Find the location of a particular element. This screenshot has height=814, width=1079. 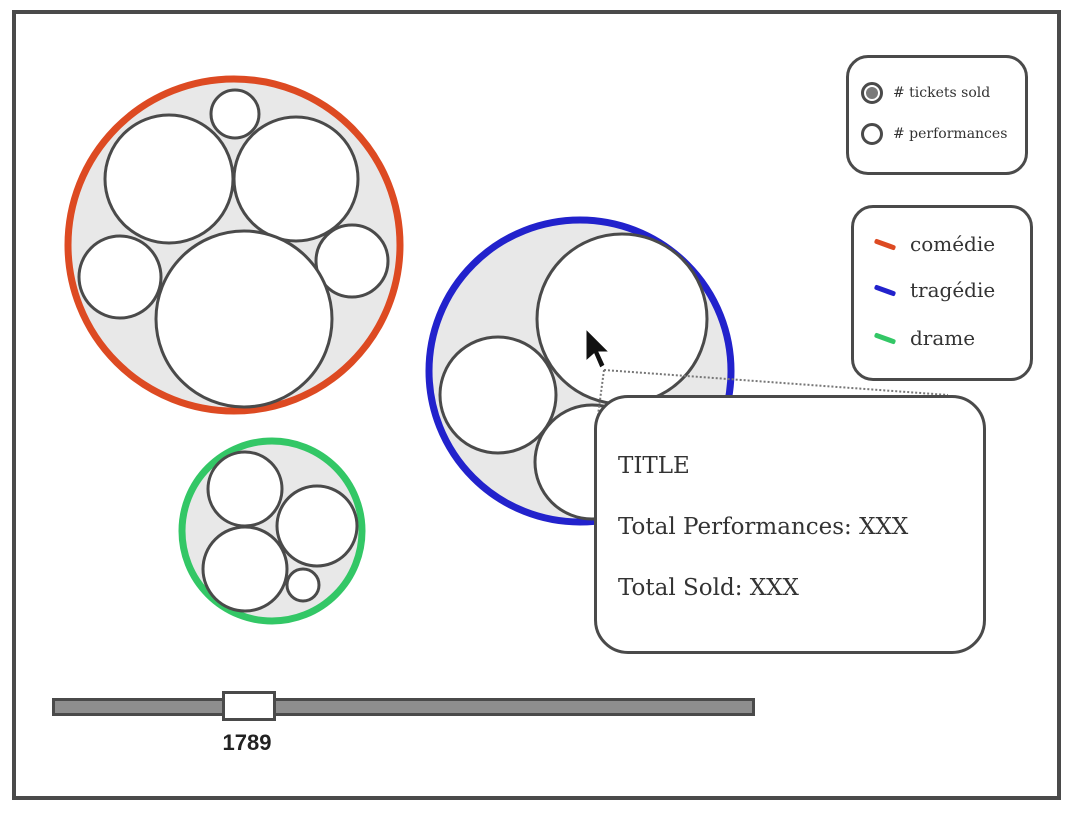

tooltip-sold: Total Sold: XXX is located at coordinates (708, 588).